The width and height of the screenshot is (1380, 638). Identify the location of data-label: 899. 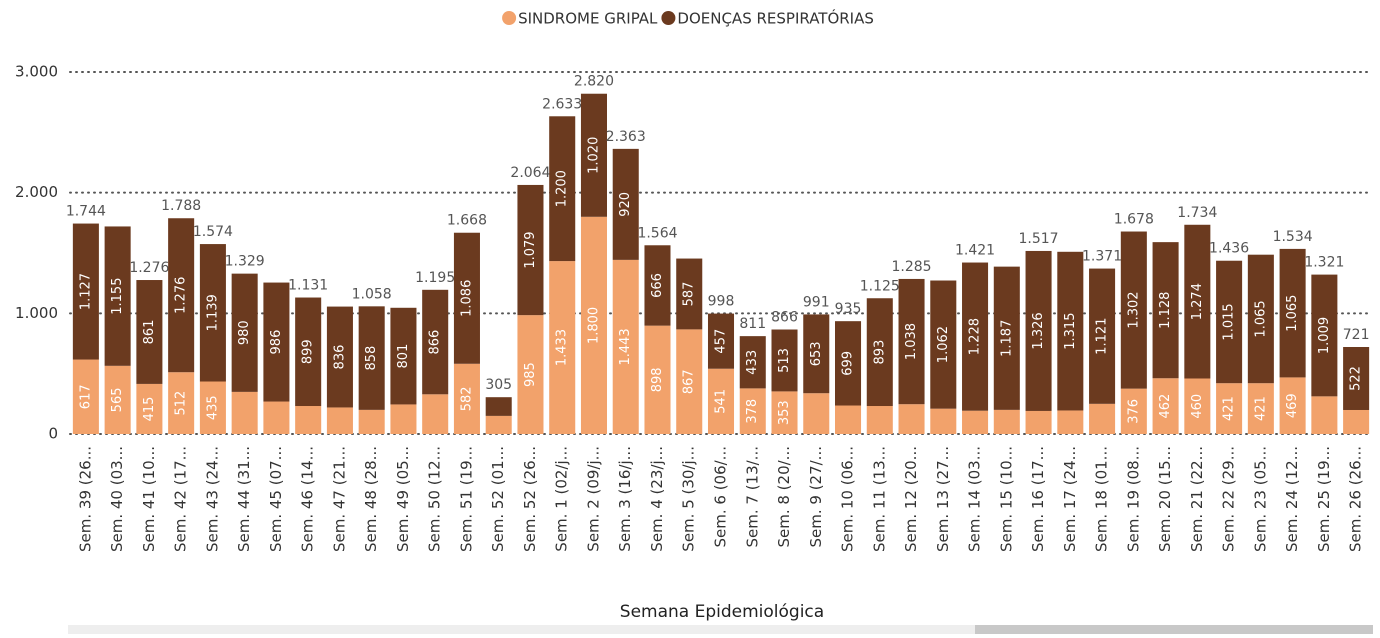
(308, 351).